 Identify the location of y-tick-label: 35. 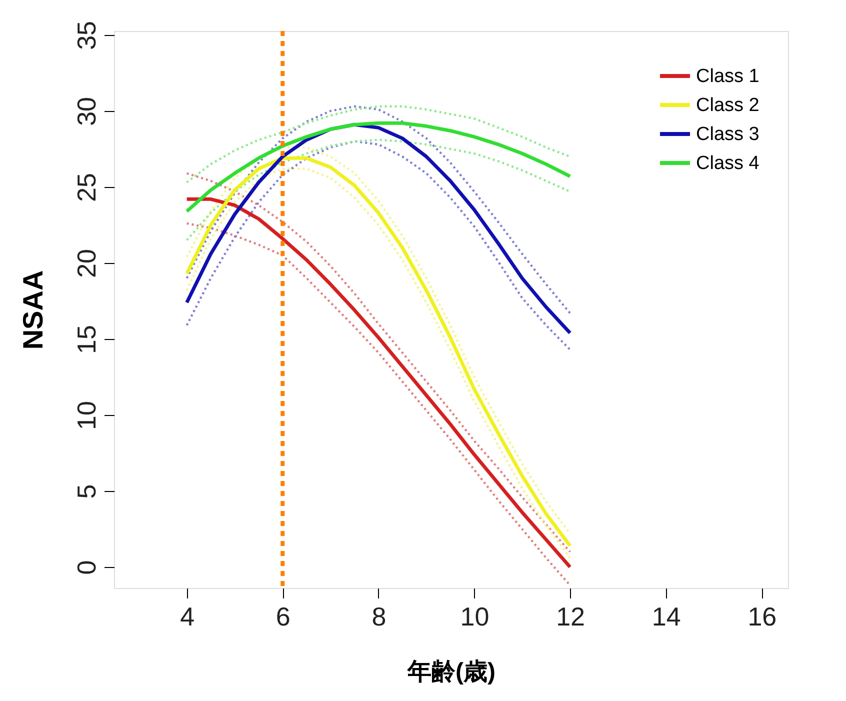
(87, 35).